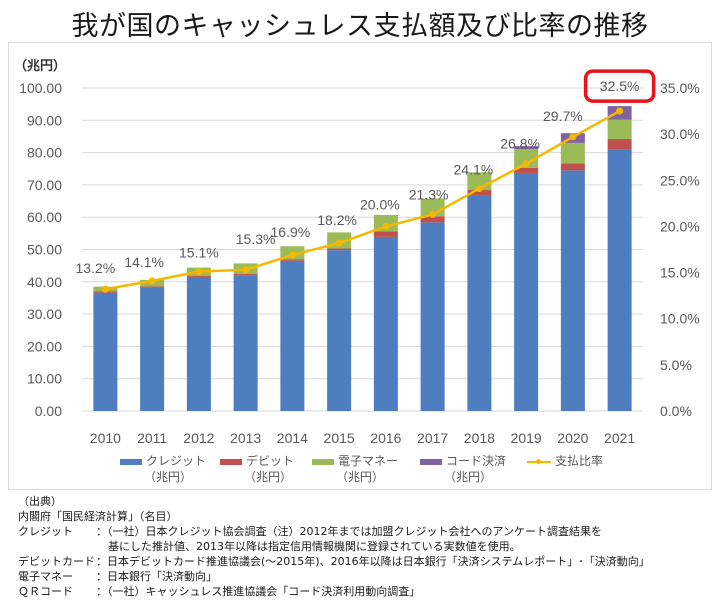  I want to click on source-line-qr: ＱＲコード ：（一社）キャッシュレス推進協議会「コード決済利用動向調査」, so click(334, 591).